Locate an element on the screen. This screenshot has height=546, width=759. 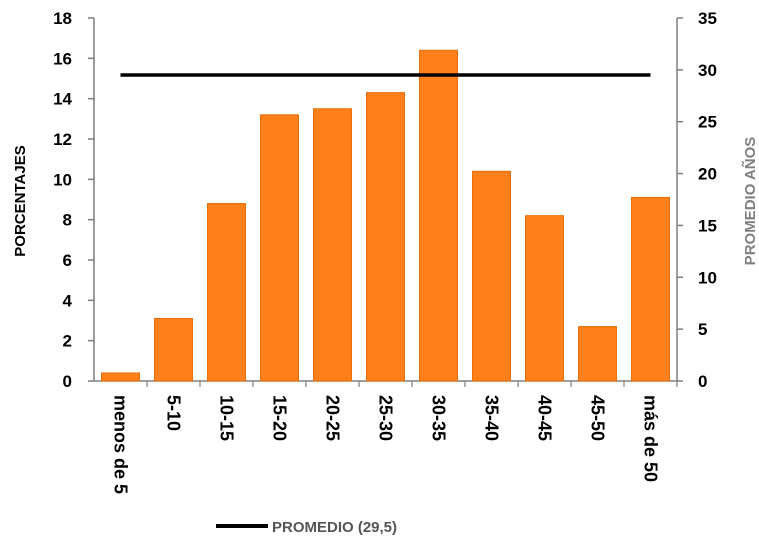
left-axis-title: PORCENTAJES is located at coordinates (20, 200).